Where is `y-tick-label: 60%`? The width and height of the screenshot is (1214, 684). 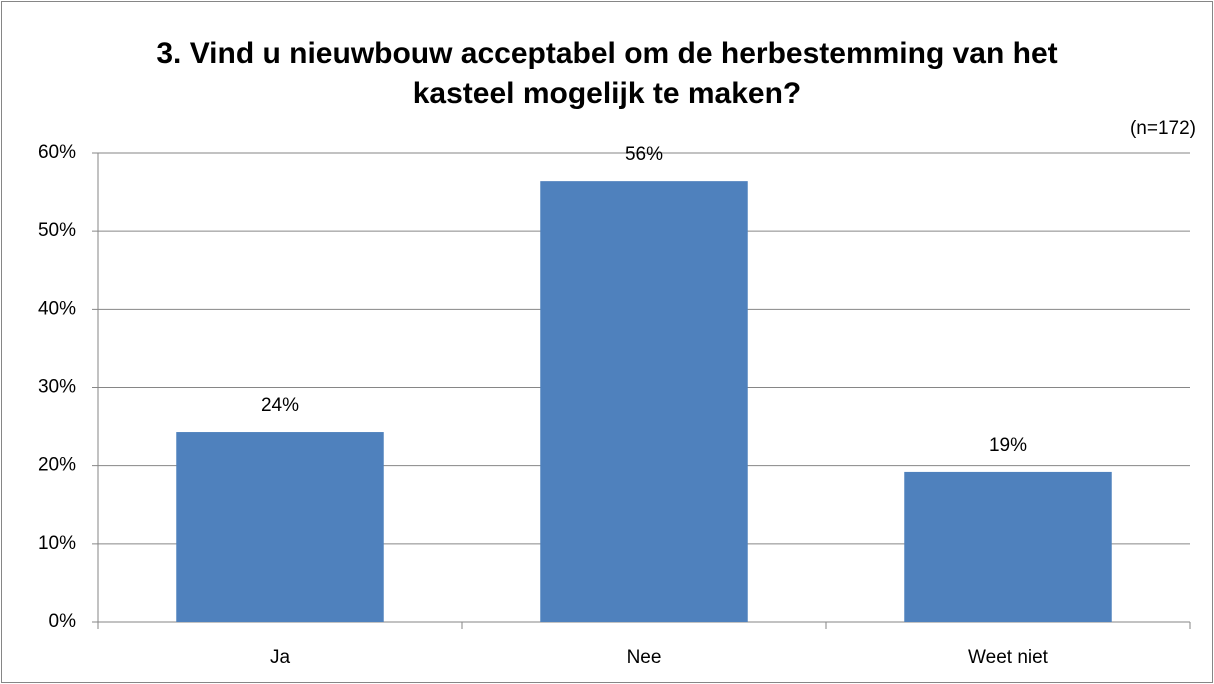
y-tick-label: 60% is located at coordinates (57, 152).